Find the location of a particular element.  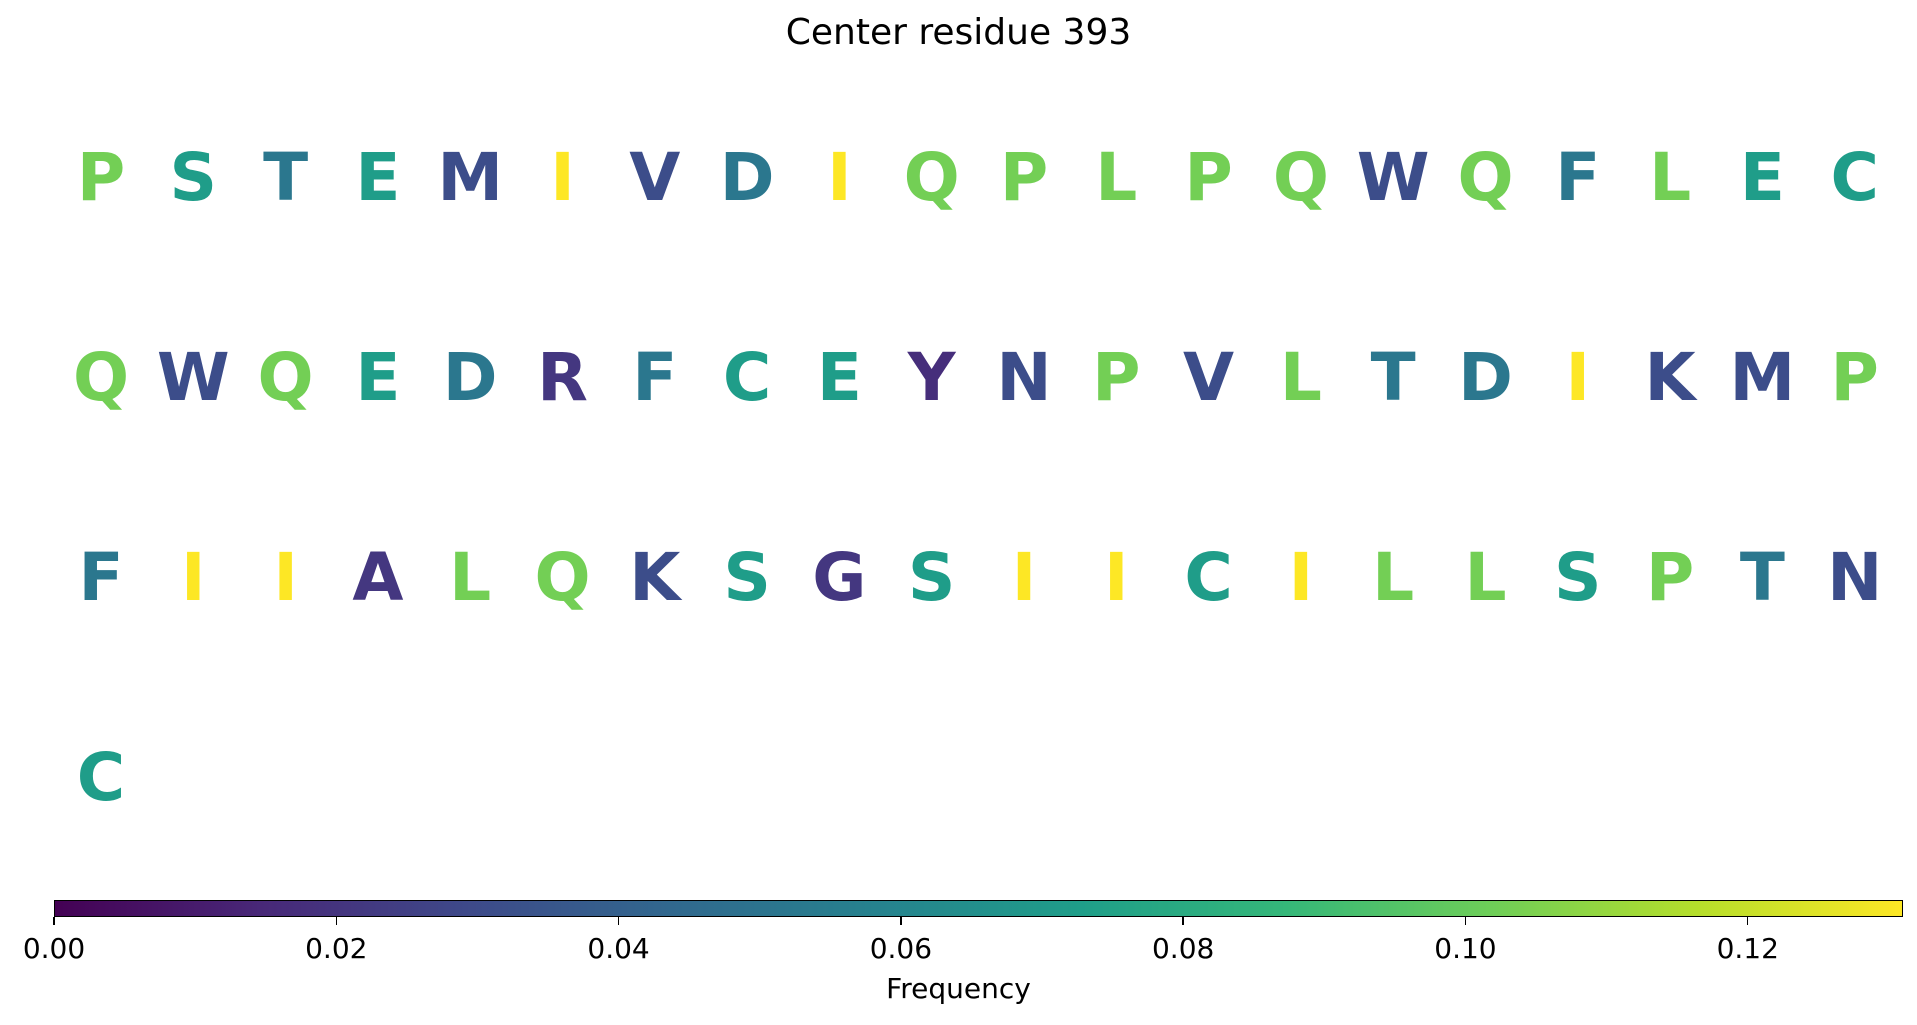

residue-letter: Y is located at coordinates (931, 377).